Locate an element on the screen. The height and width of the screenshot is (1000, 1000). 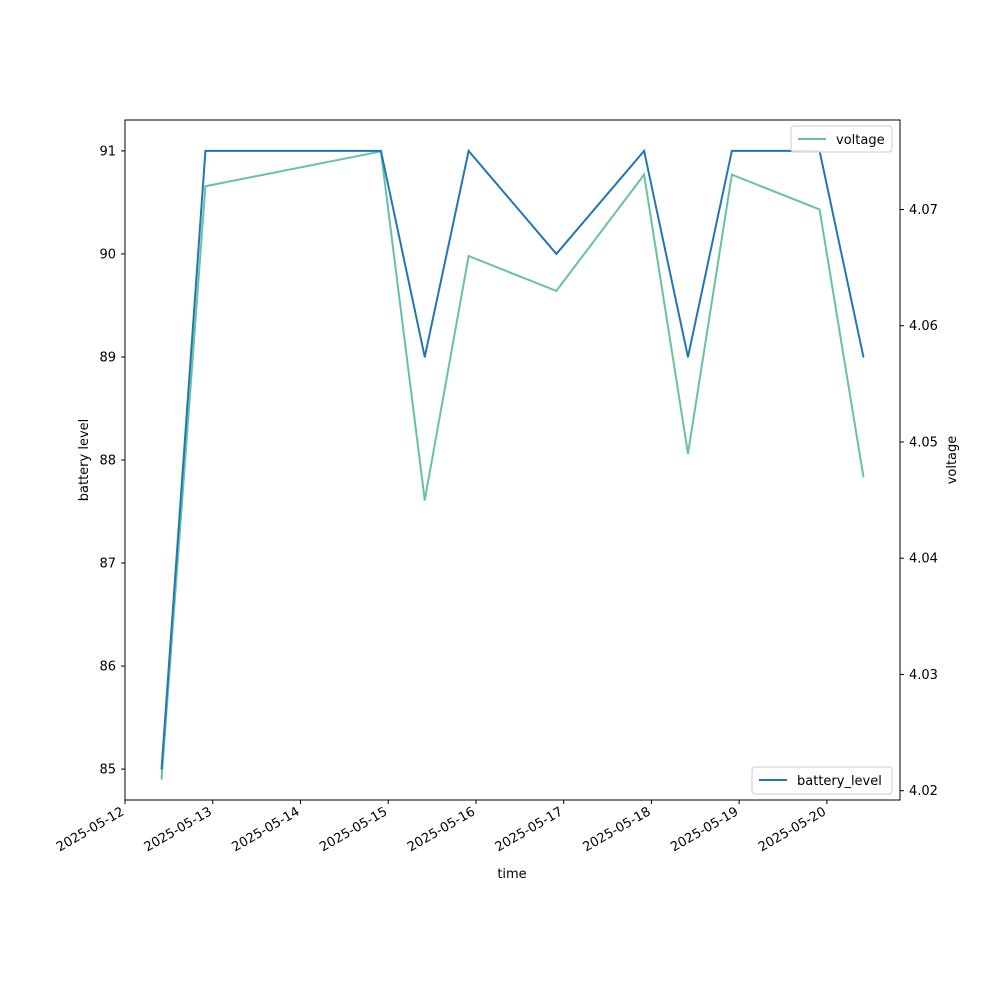
y-left-tick-label: 87 is located at coordinates (107, 564).